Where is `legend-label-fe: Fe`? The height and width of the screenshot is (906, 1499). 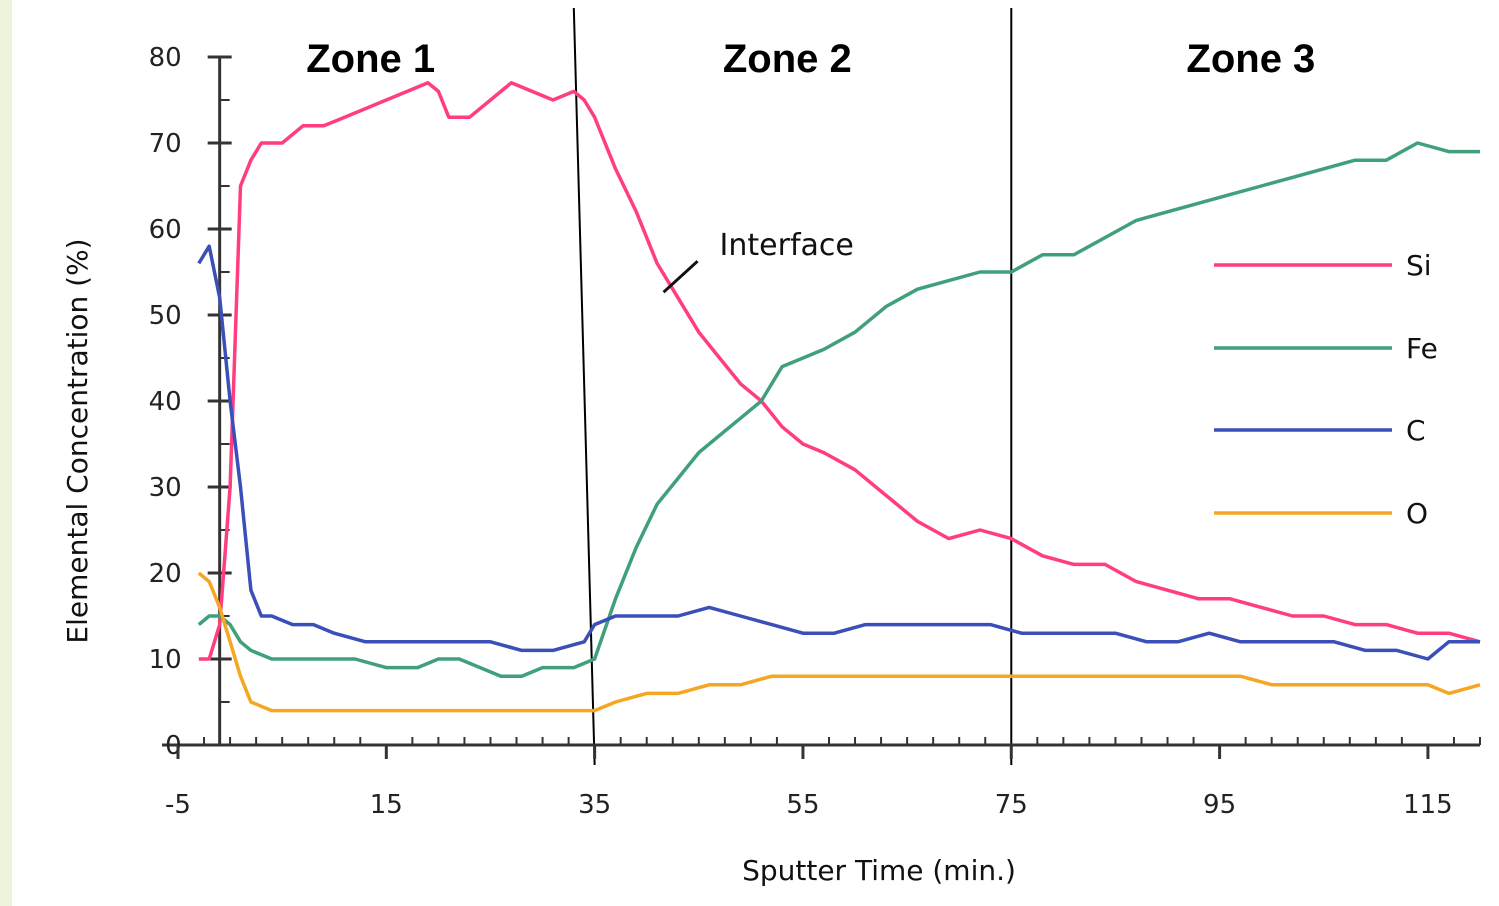 legend-label-fe: Fe is located at coordinates (1422, 348).